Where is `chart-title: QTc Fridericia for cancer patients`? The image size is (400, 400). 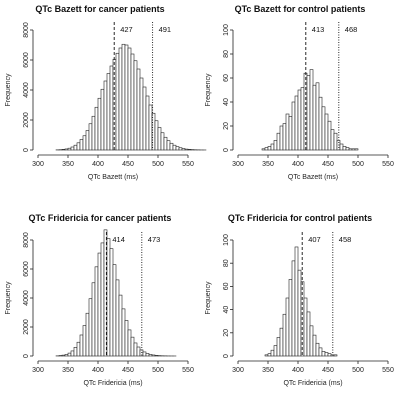
chart-title: QTc Fridericia for cancer patients is located at coordinates (100, 218).